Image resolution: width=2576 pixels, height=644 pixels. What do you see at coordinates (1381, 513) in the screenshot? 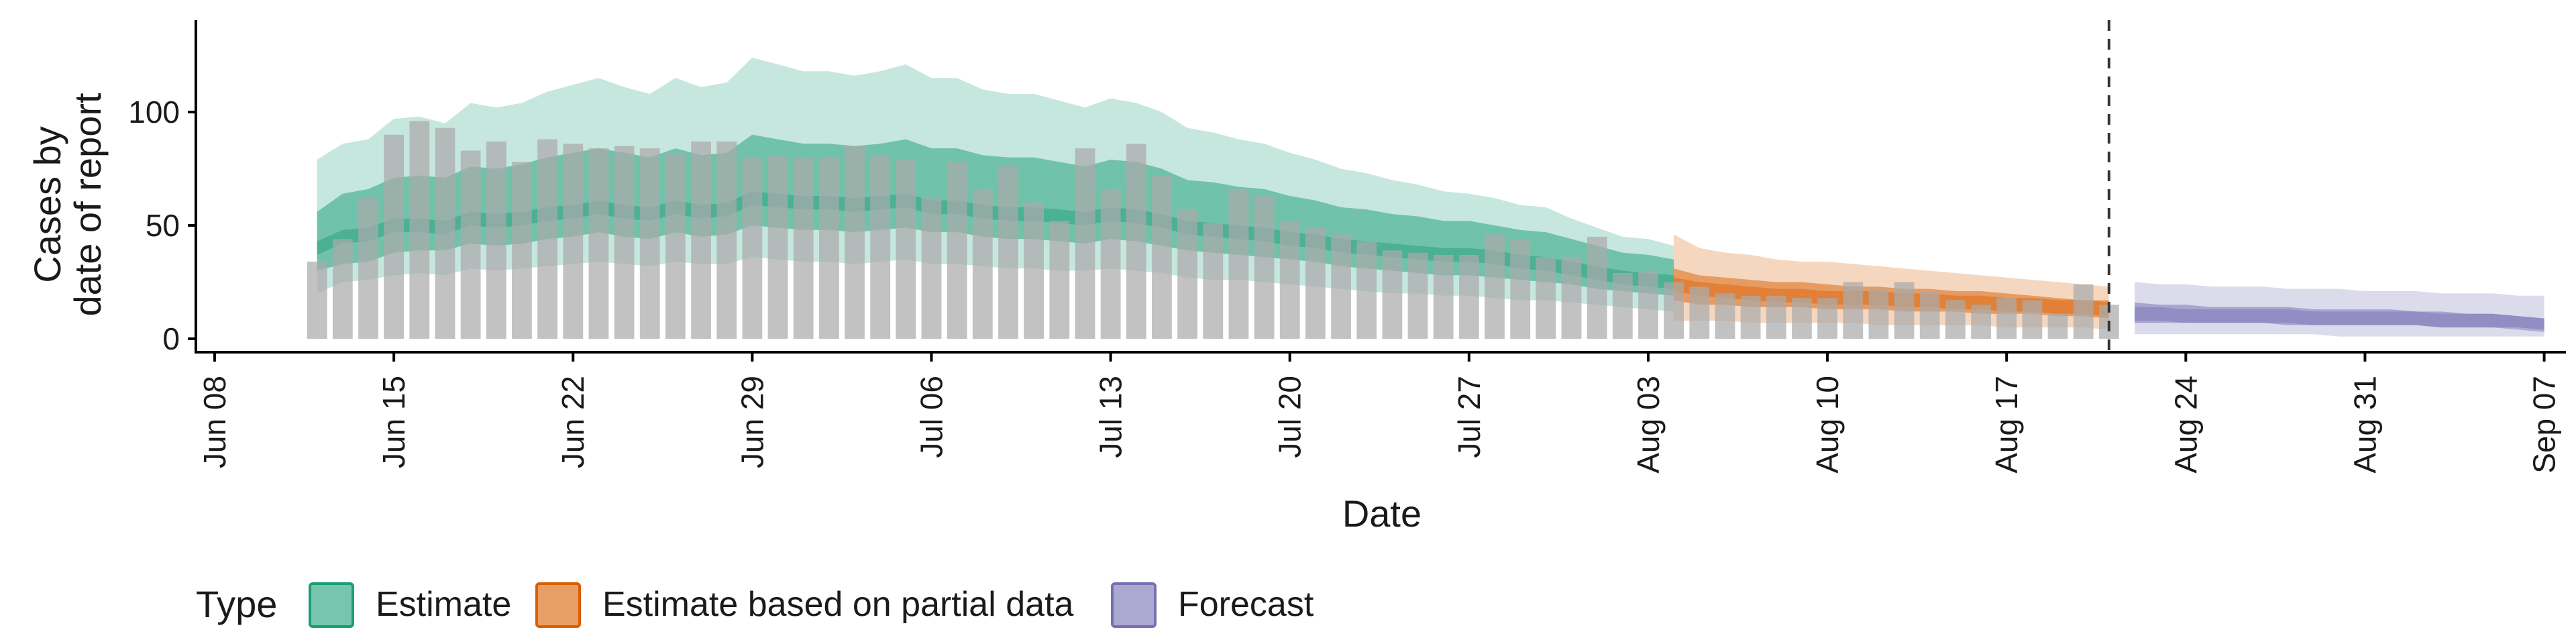
I see `x-axis-title: Date` at bounding box center [1381, 513].